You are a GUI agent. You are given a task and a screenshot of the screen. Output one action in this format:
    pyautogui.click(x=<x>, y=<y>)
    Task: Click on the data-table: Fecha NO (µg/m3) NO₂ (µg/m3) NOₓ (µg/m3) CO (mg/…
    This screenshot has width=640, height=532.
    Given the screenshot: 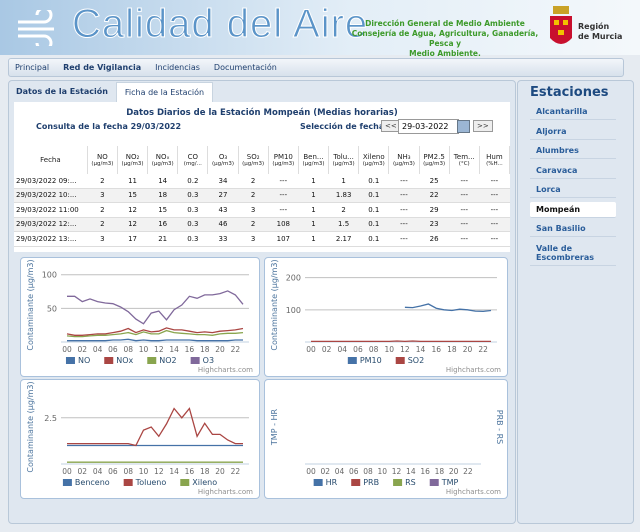 What is the action you would take?
    pyautogui.click(x=262, y=196)
    